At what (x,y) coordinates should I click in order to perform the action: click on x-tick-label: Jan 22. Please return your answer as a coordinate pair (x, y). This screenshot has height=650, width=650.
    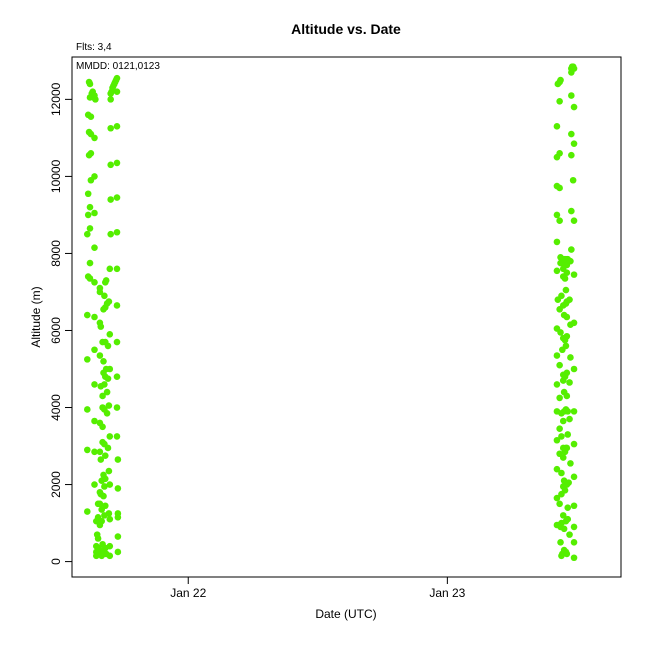
    Looking at the image, I should click on (188, 593).